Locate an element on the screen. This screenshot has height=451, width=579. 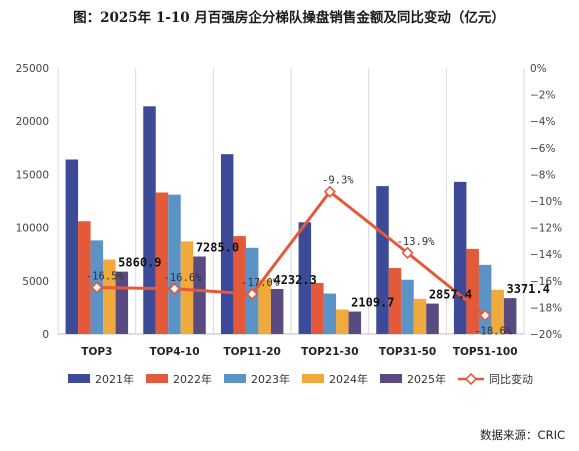
left-tick-label: 5000 is located at coordinates (35, 282).